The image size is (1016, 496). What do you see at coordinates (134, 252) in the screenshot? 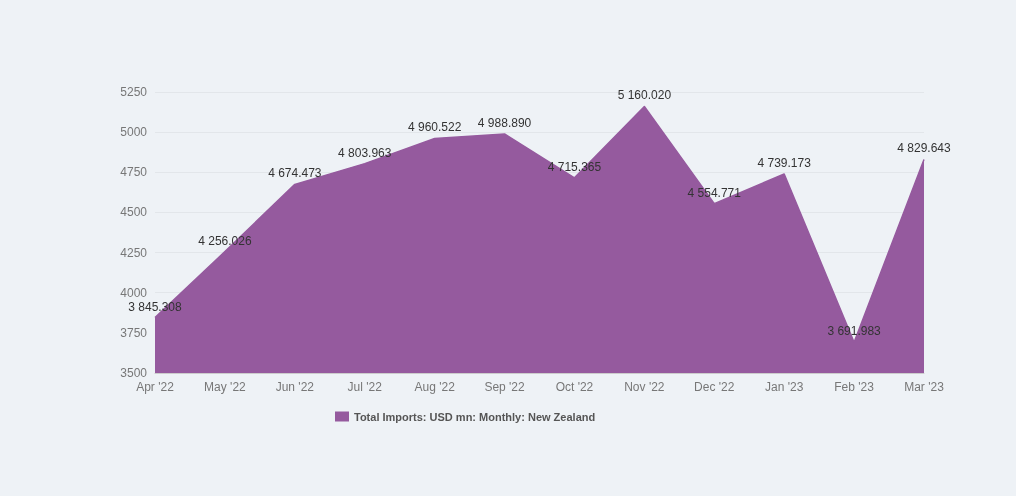
I see `y-tick-label: 4250` at bounding box center [134, 252].